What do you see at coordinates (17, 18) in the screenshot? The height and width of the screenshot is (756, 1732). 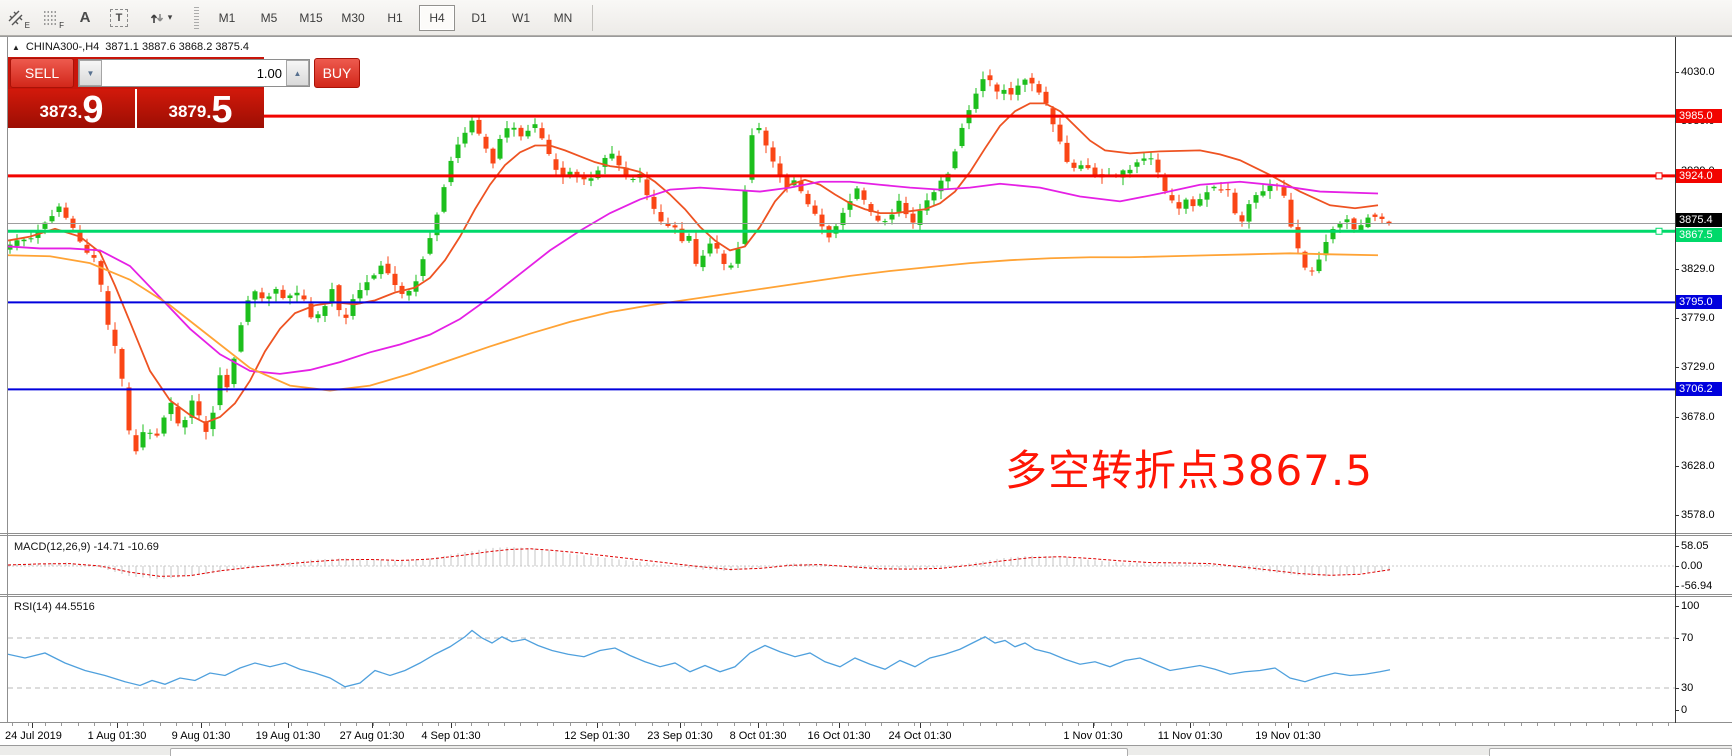 I see `equidistant-channel-icon: E` at bounding box center [17, 18].